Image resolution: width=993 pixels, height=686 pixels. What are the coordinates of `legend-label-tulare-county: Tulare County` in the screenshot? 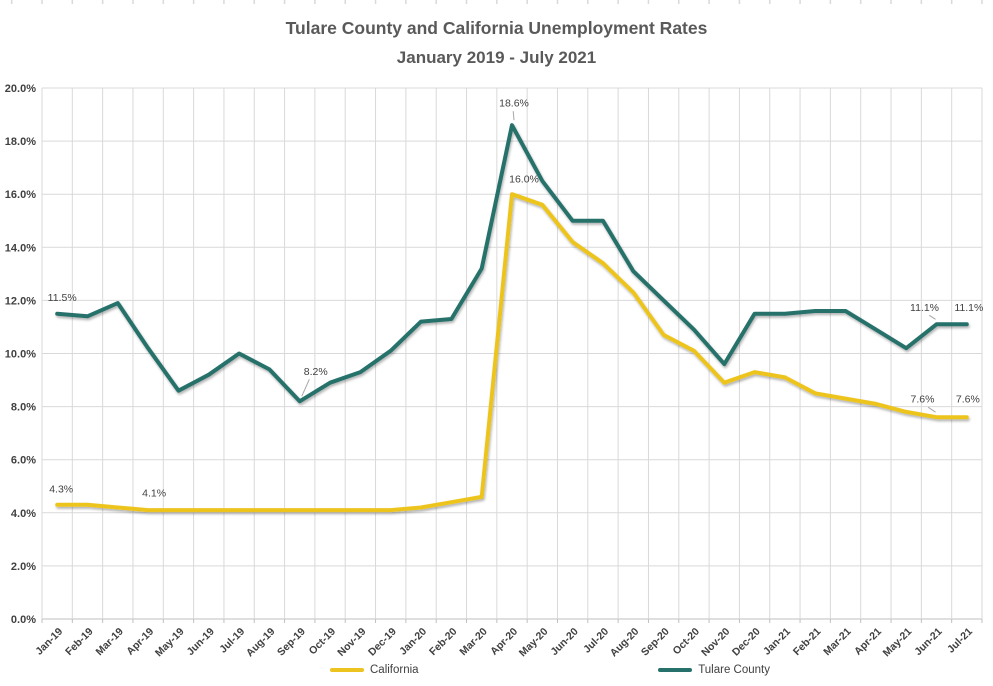 It's located at (734, 670).